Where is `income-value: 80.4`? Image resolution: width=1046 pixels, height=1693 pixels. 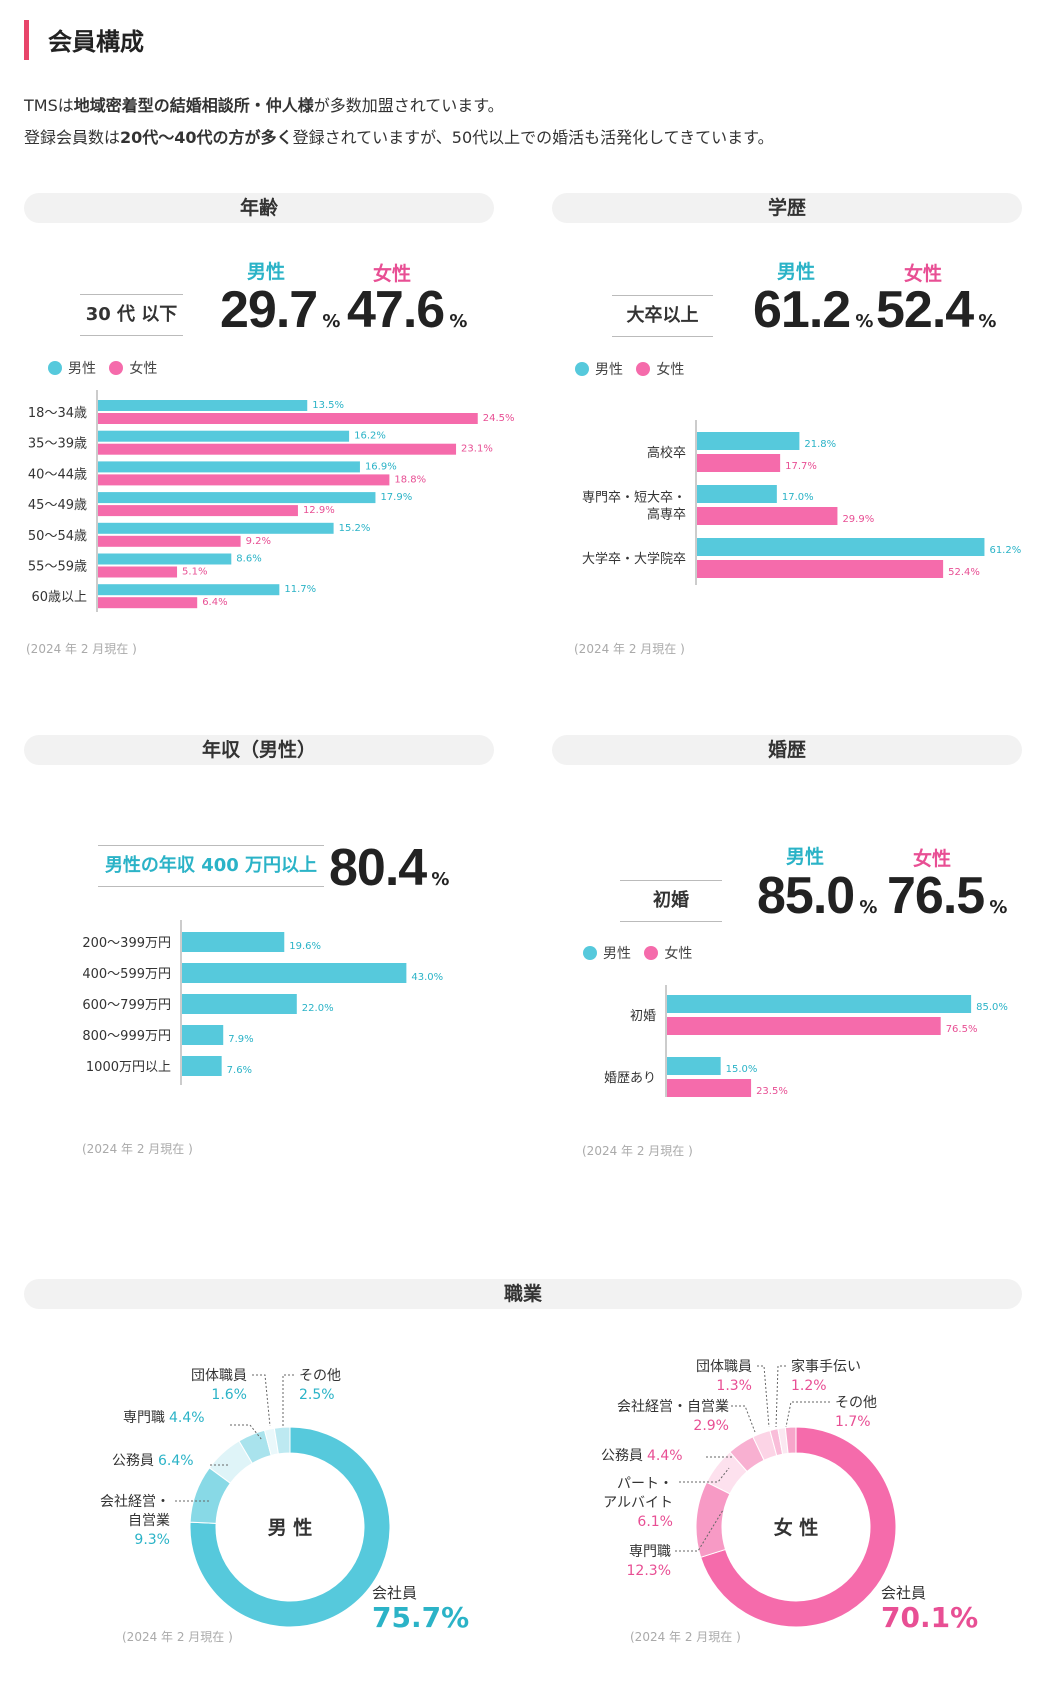
income-value: 80.4 is located at coordinates (378, 868).